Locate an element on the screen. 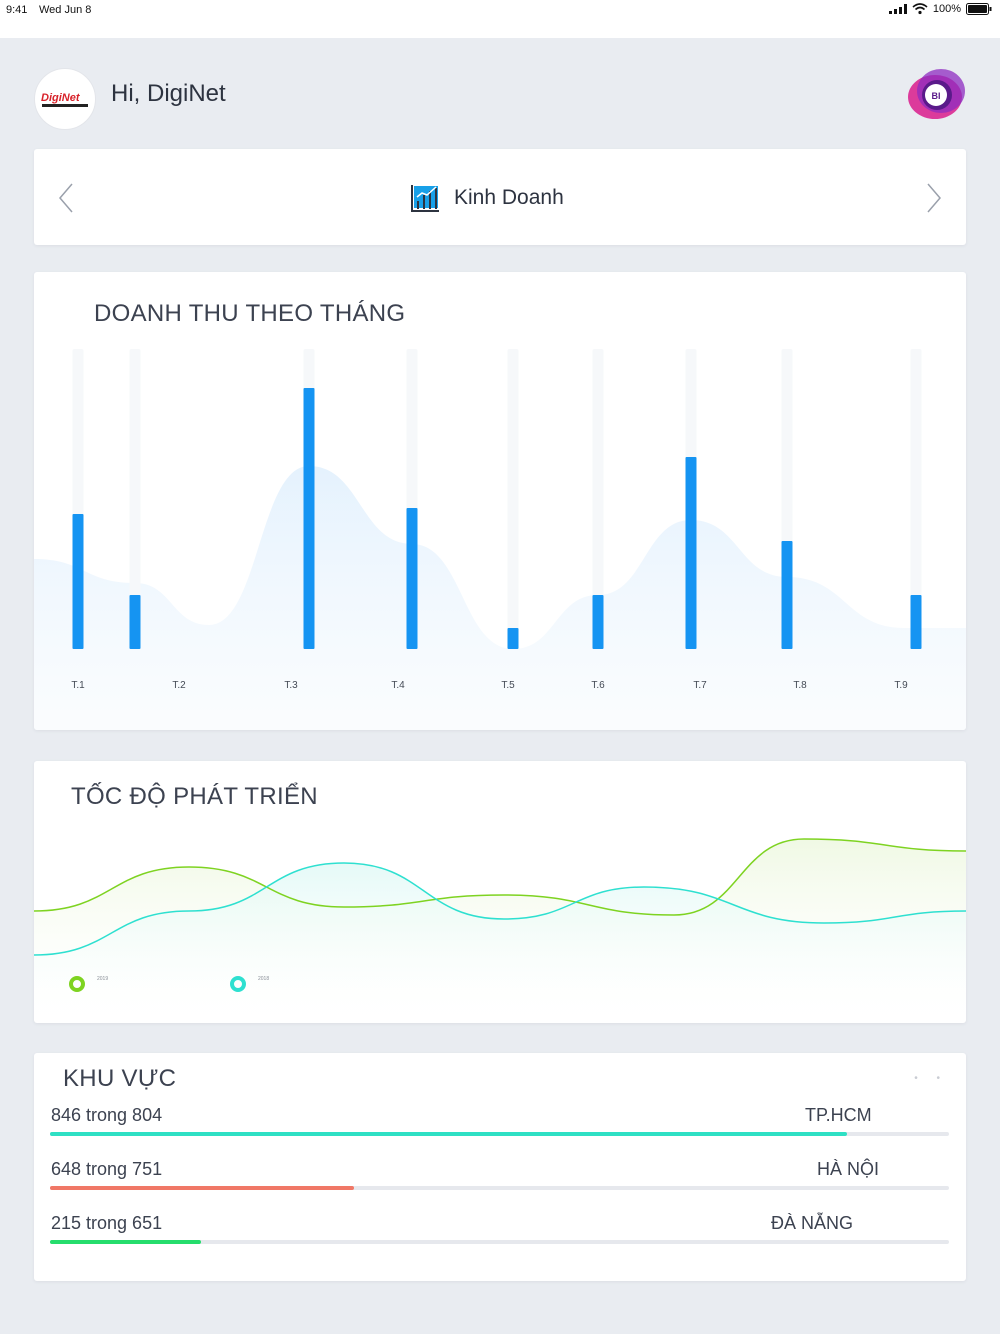  region-name: HÀ NỘI is located at coordinates (848, 1169).